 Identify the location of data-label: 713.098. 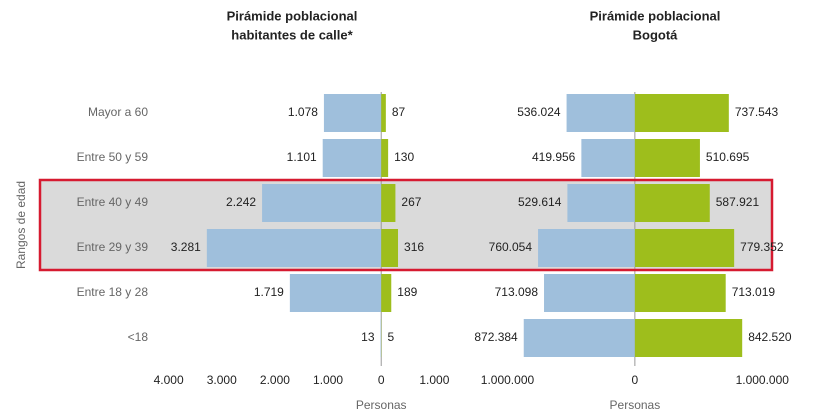
(517, 292).